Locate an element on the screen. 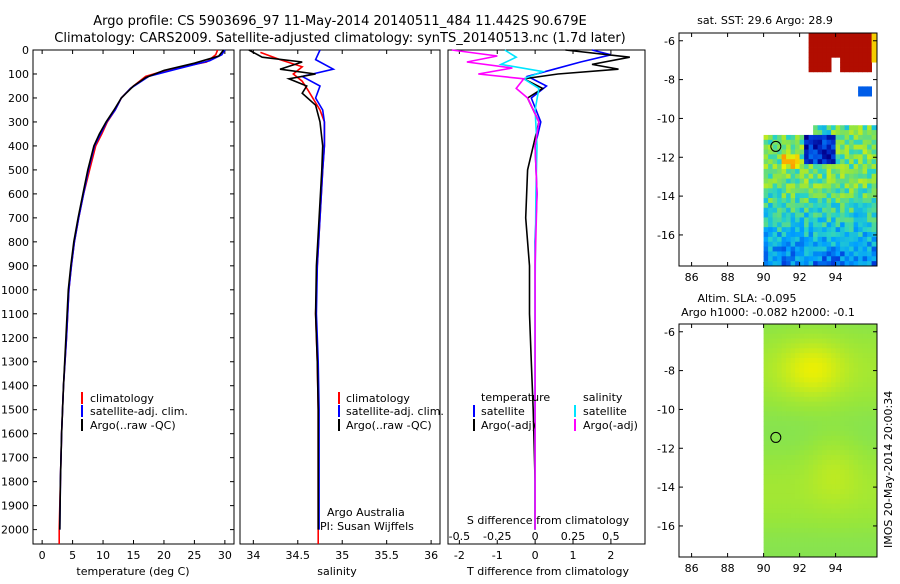 This screenshot has height=584, width=900. map-y-tick-label: -6 is located at coordinates (669, 332).